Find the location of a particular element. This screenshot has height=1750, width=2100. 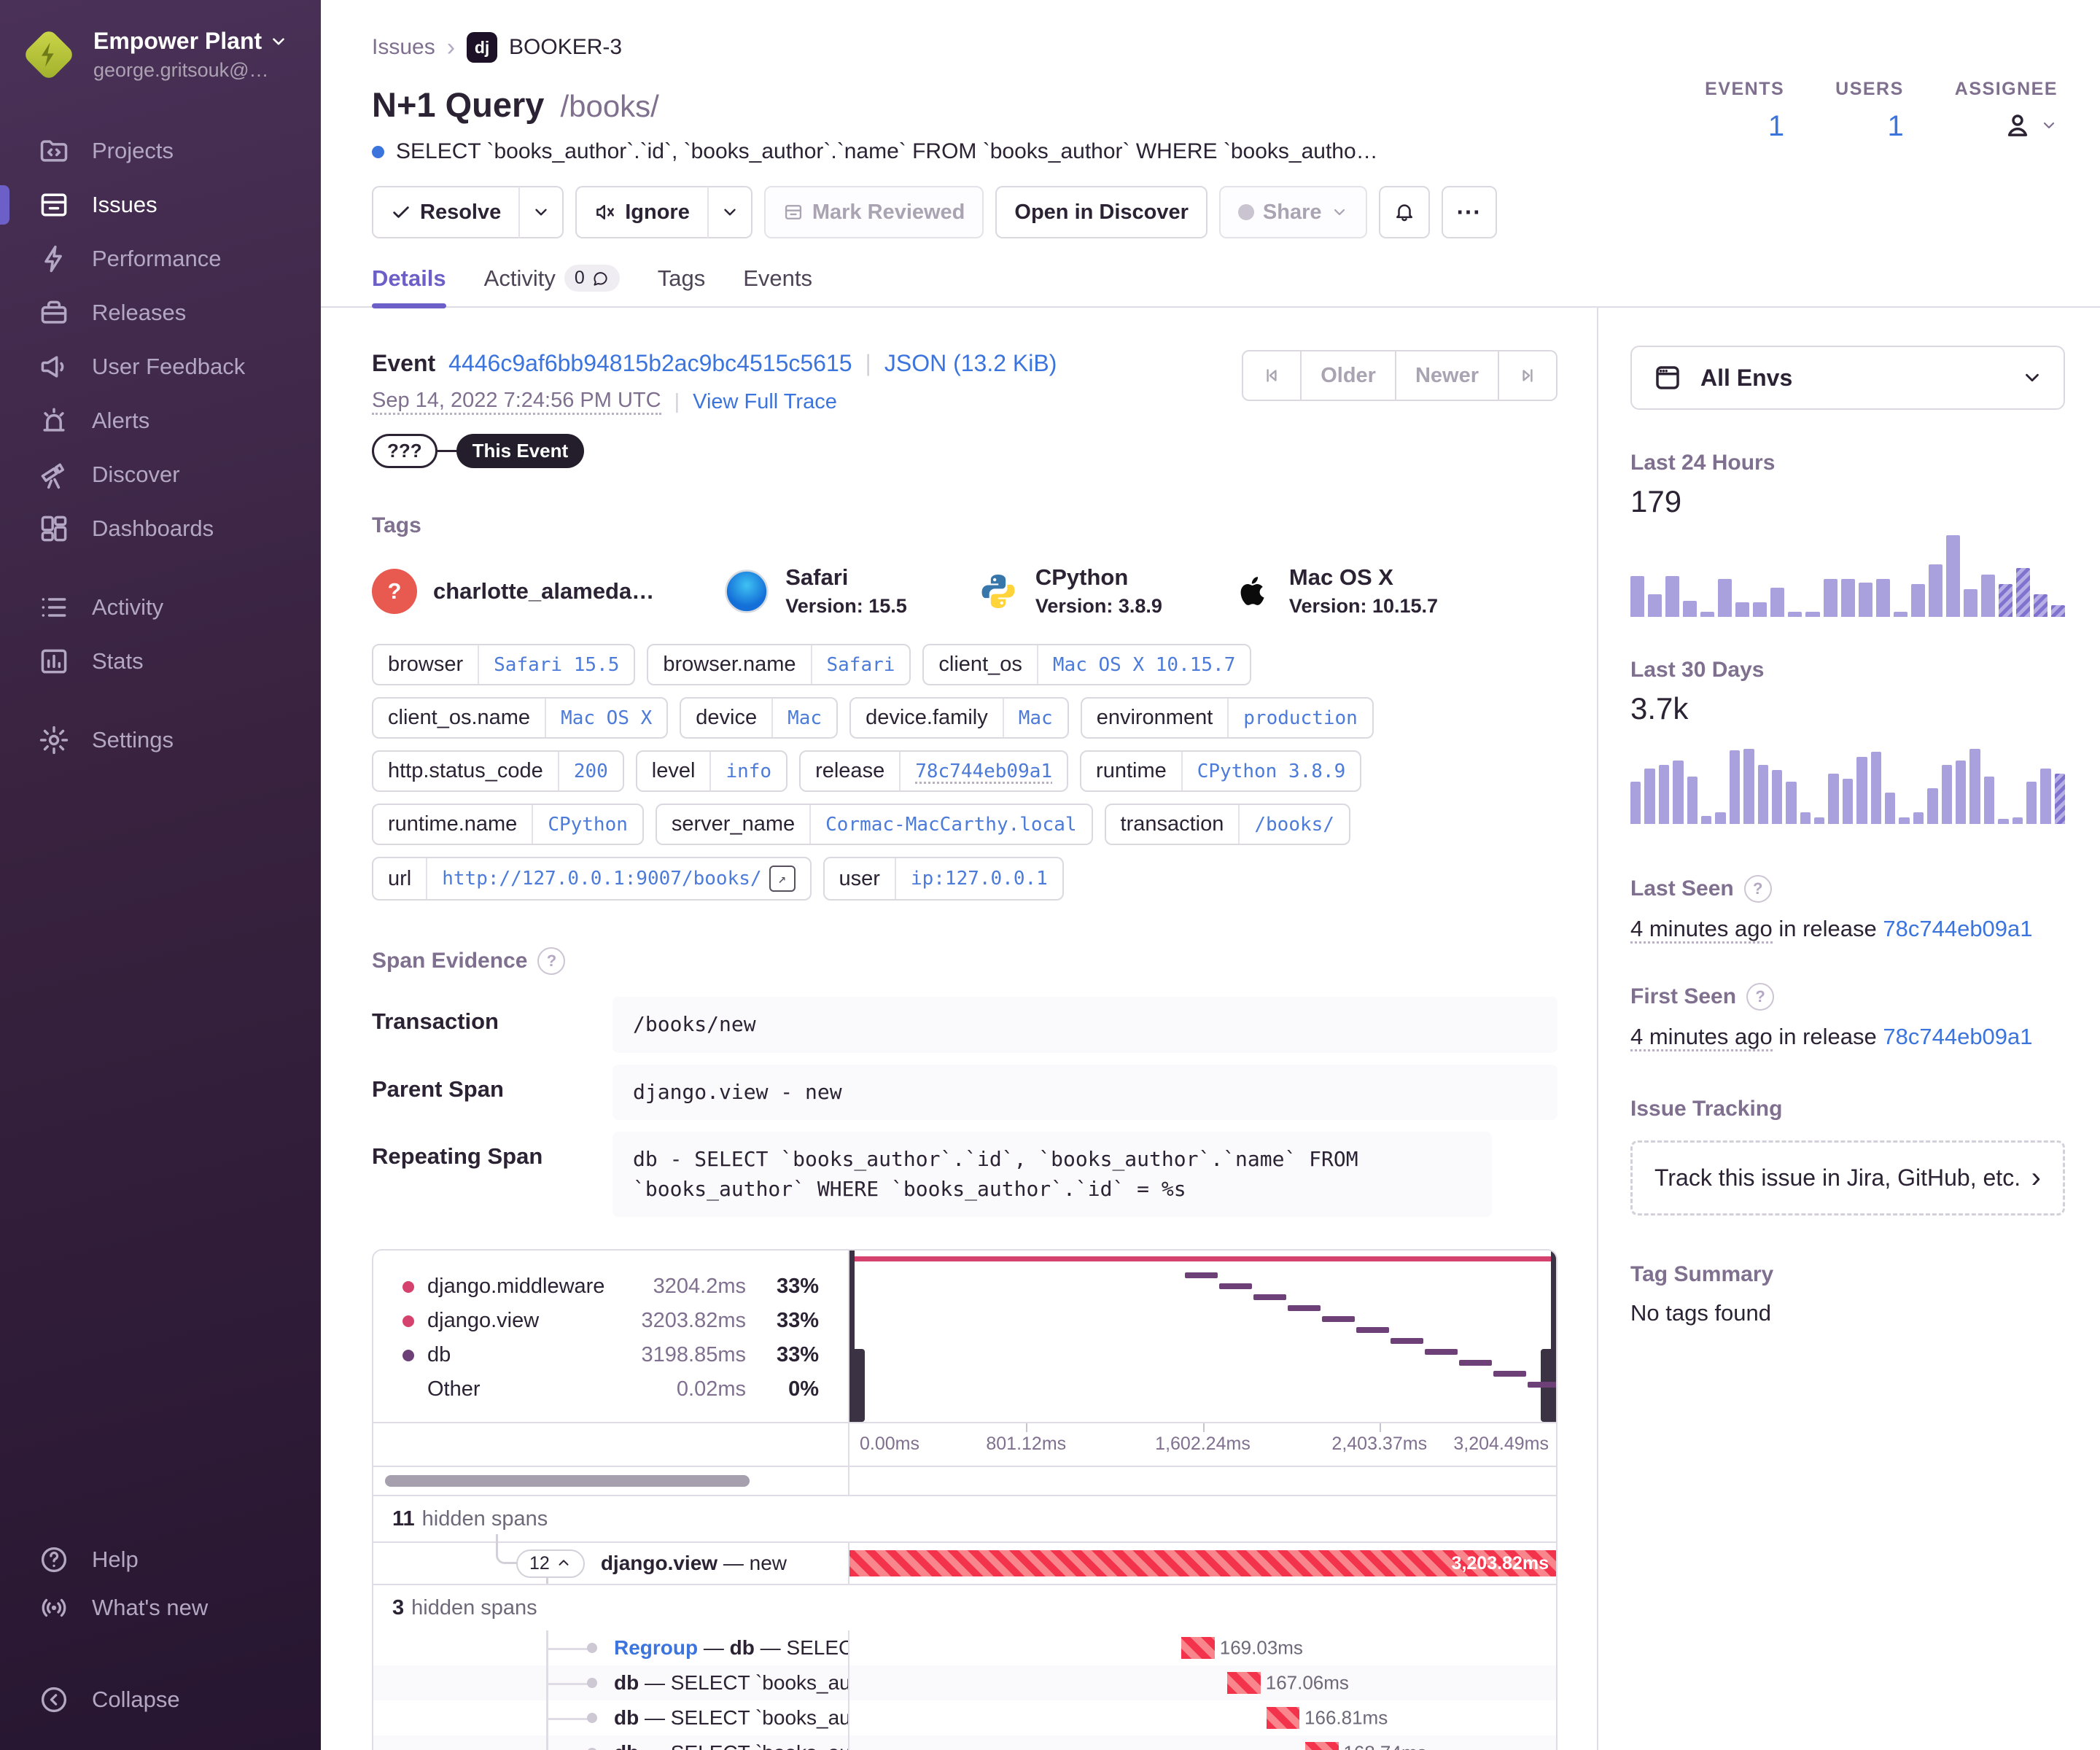

tab-details: Details is located at coordinates (409, 286).